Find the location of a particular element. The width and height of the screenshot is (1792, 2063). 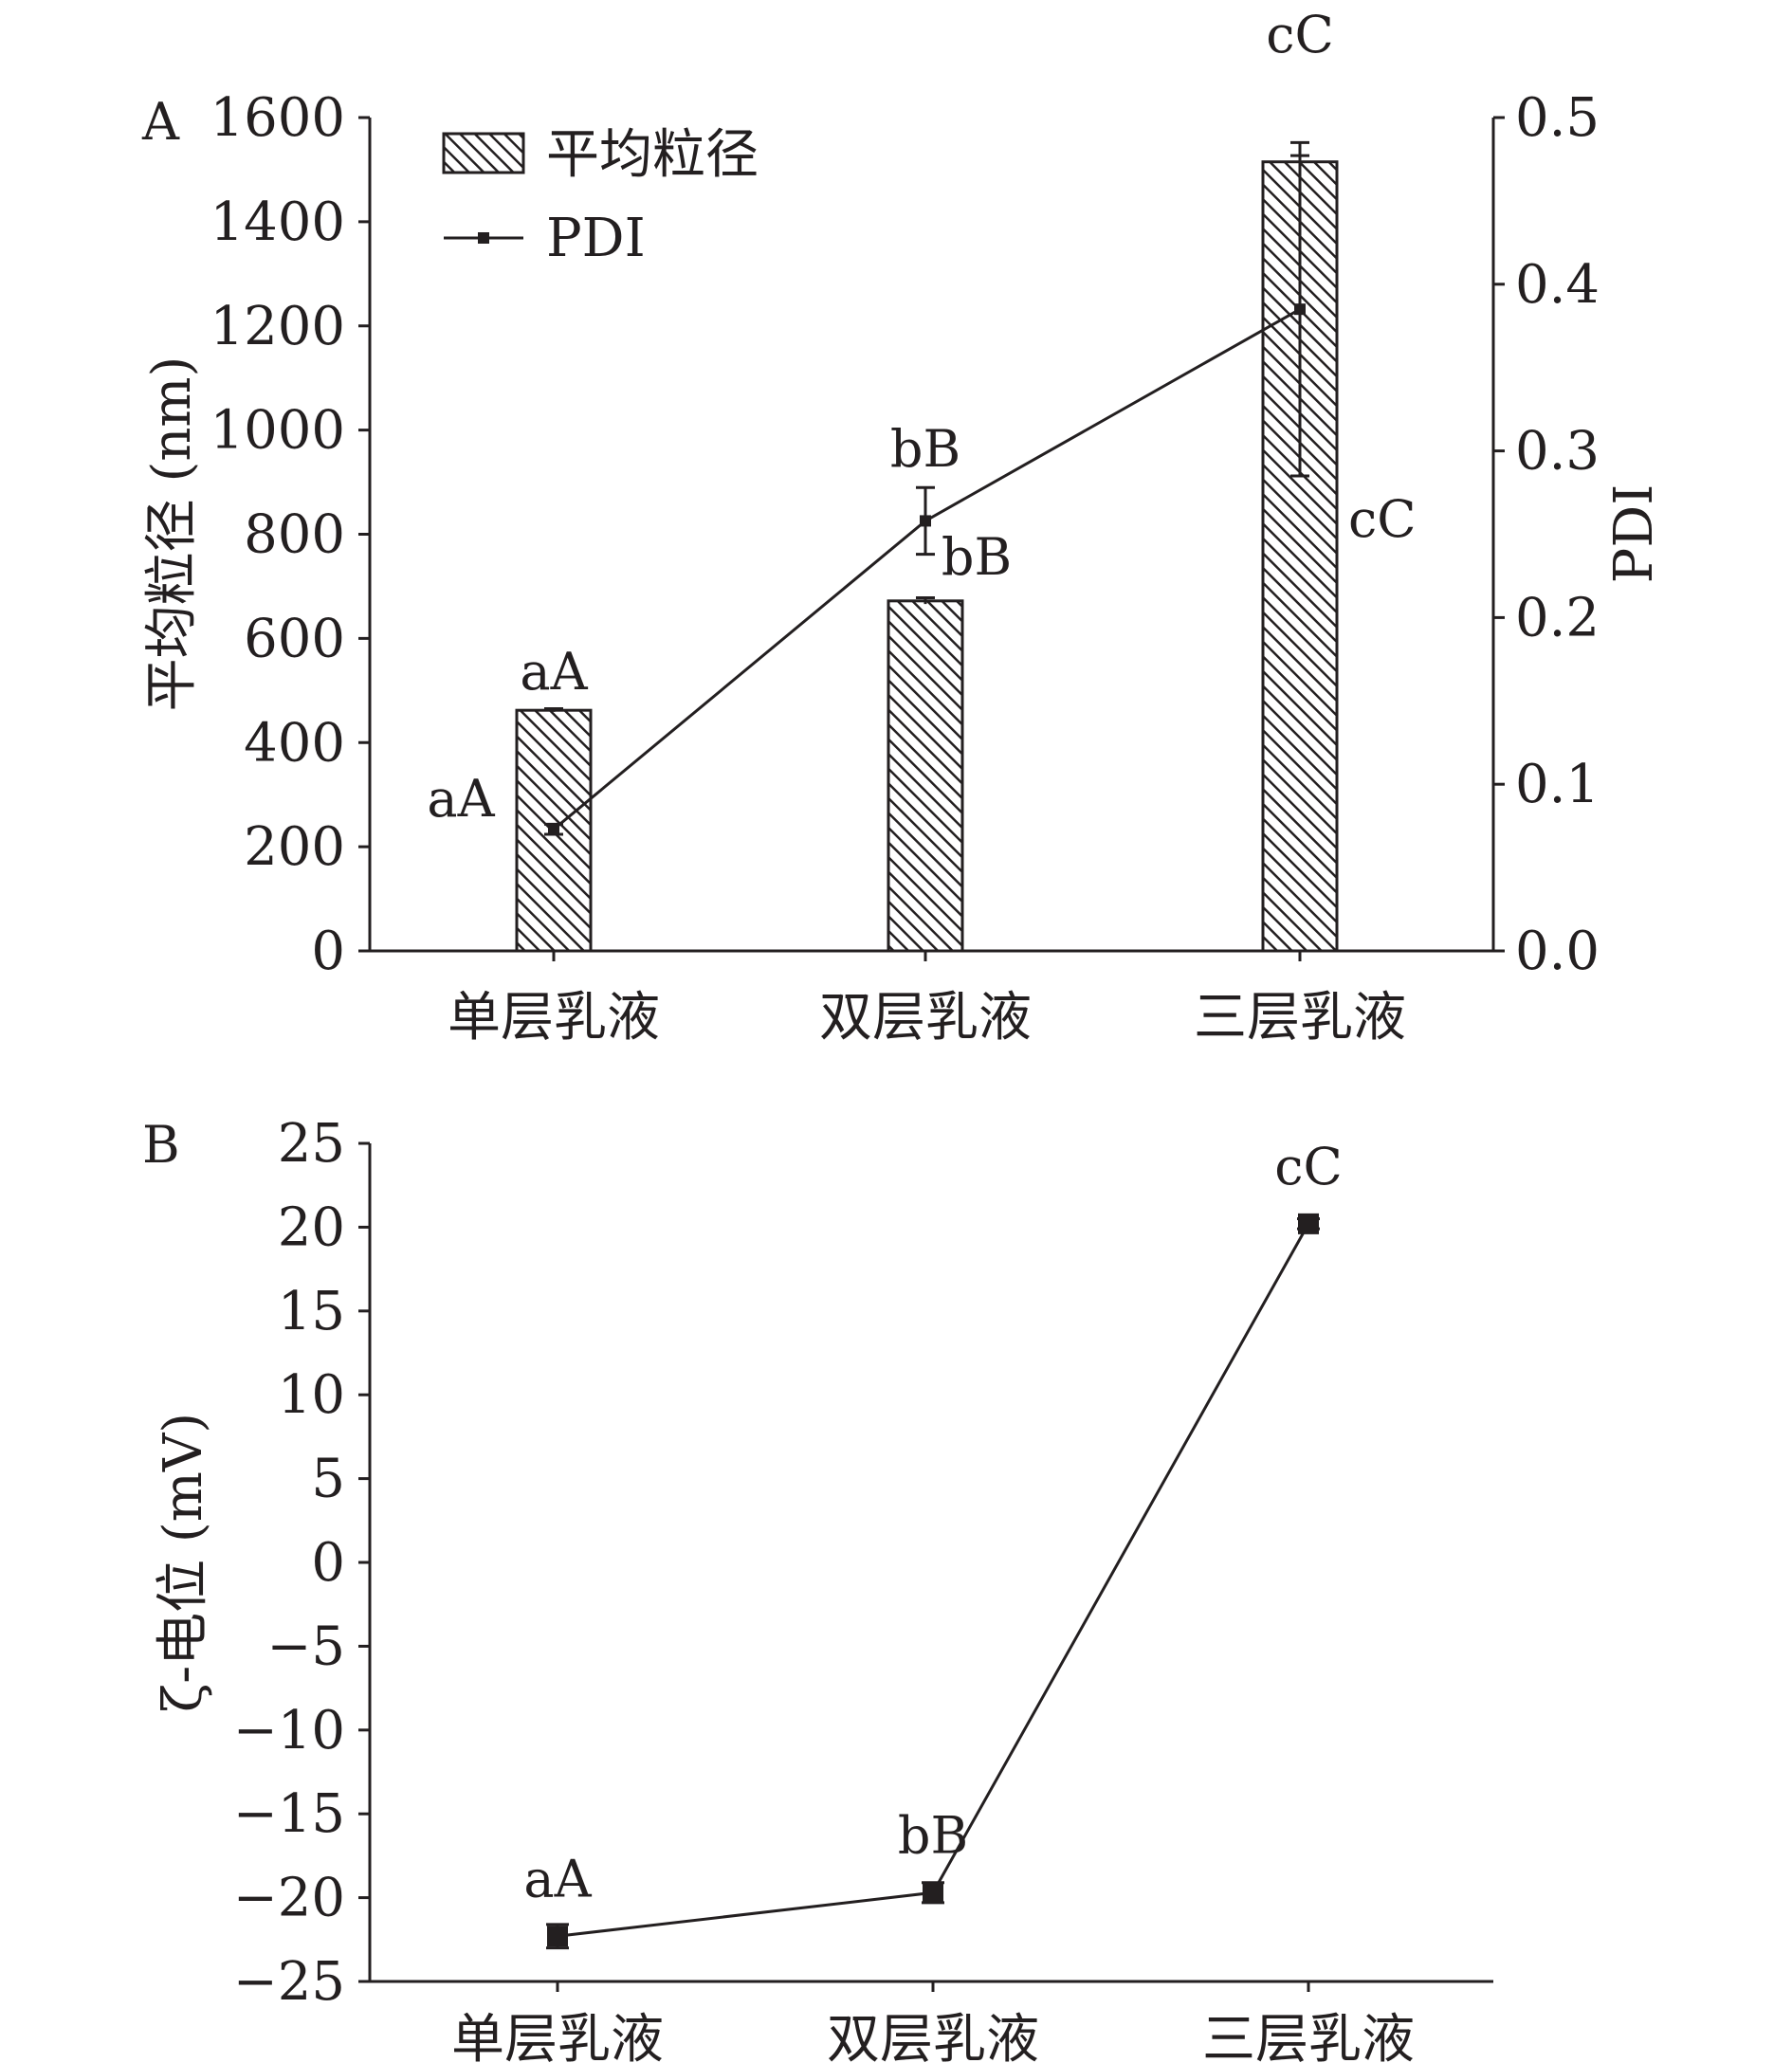

y-tick-label: 800 is located at coordinates (294, 535).